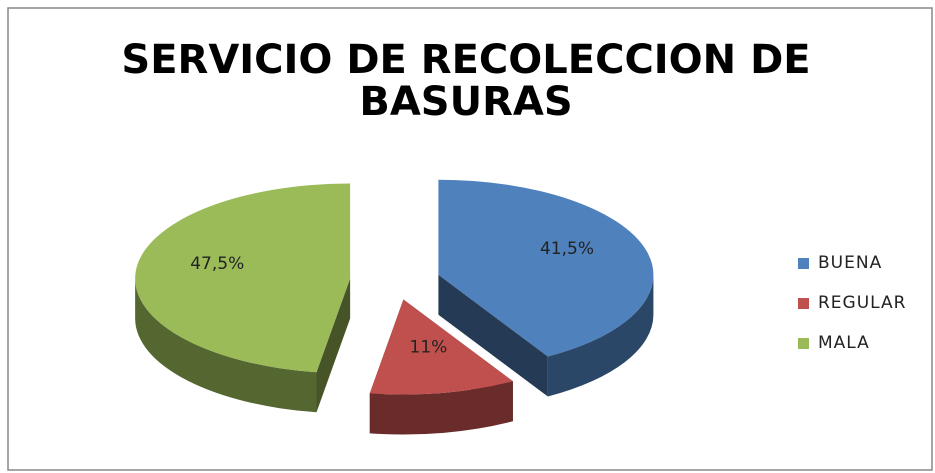 This screenshot has width=935, height=473. What do you see at coordinates (429, 347) in the screenshot?
I see `data-label: 11%` at bounding box center [429, 347].